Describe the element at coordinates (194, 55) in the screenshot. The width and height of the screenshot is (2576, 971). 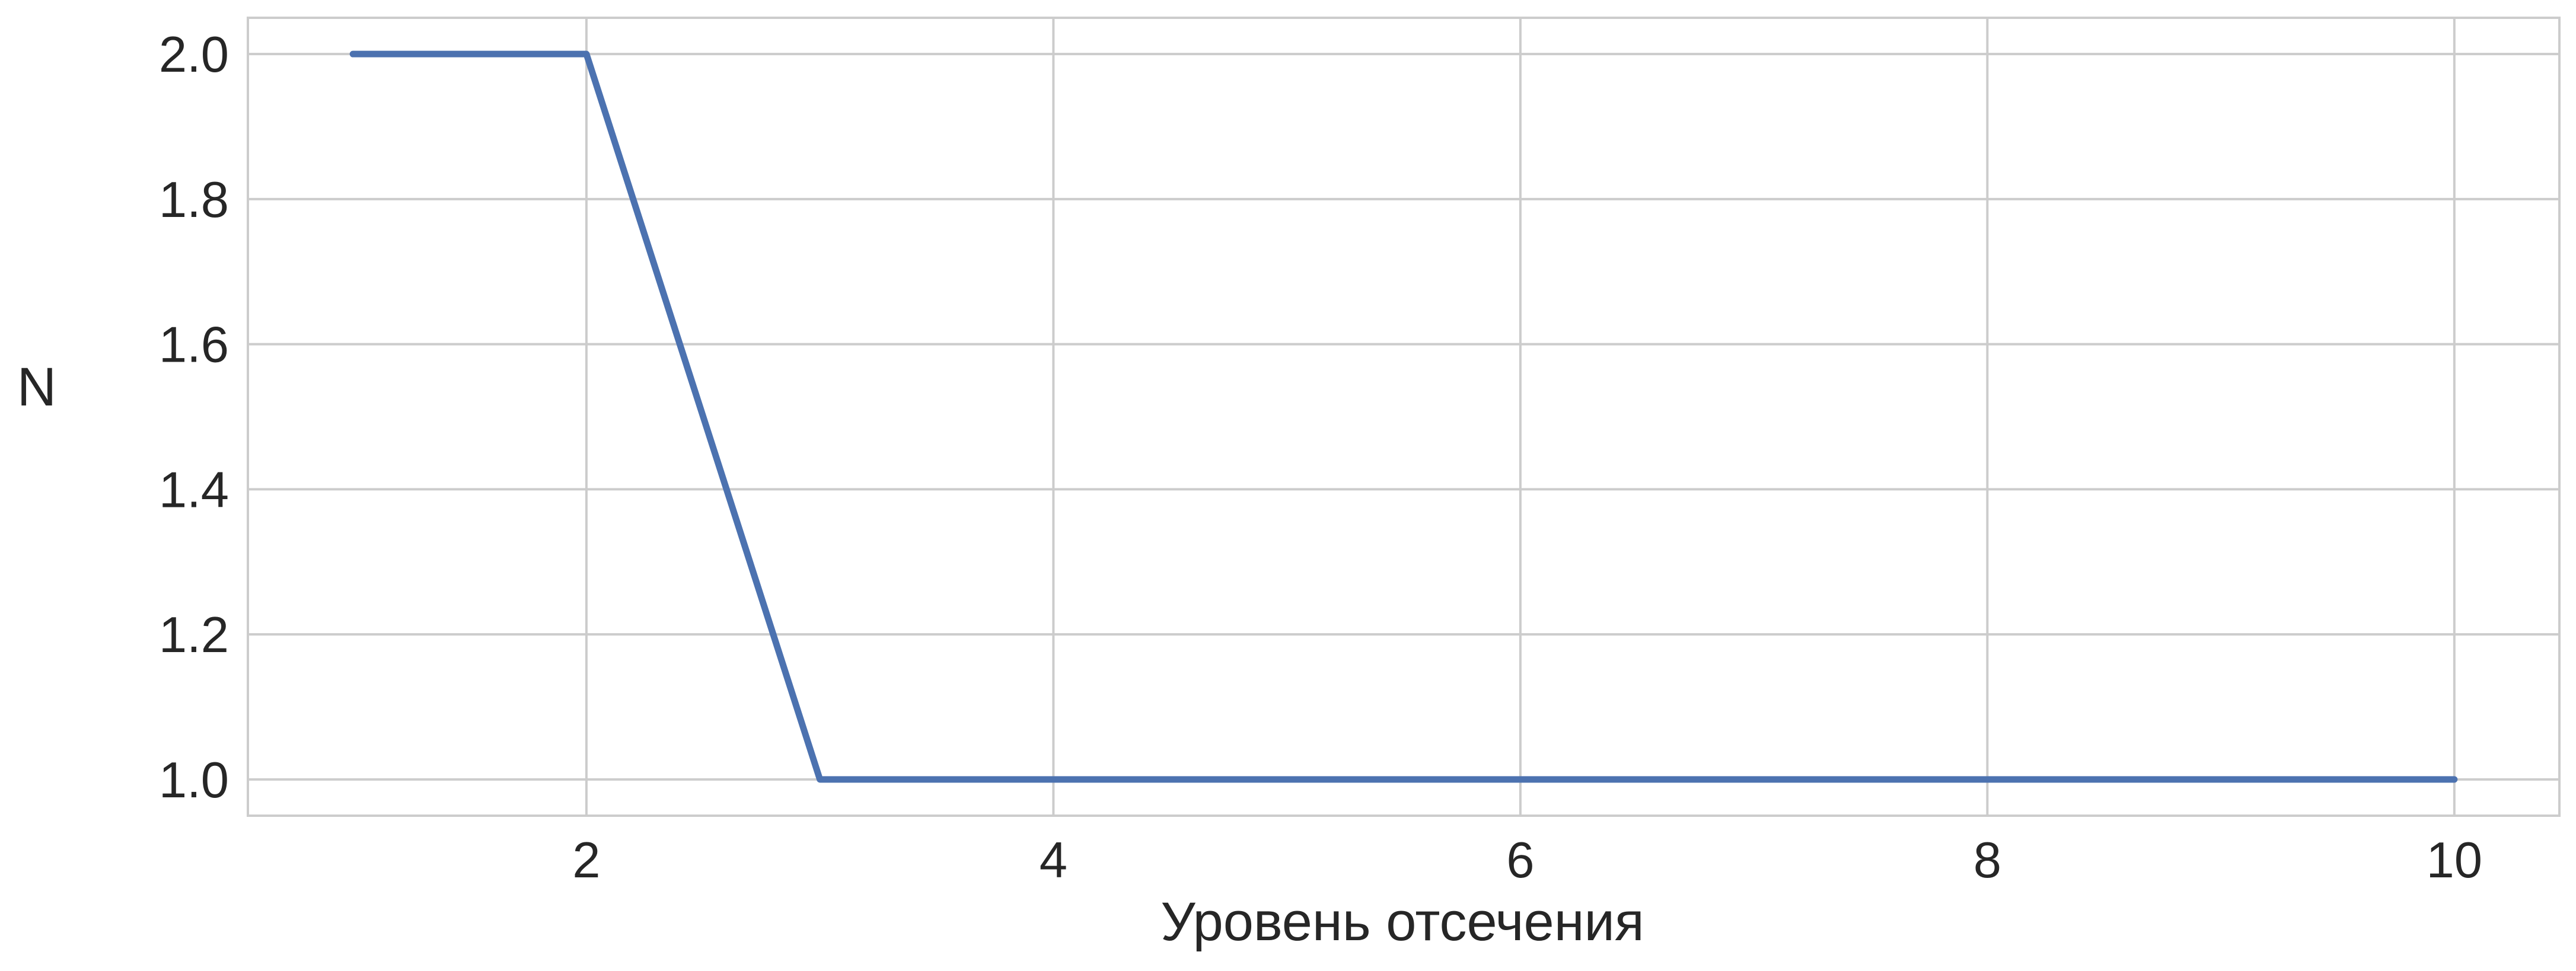
I see `y-tick-label: 2.0` at that location.